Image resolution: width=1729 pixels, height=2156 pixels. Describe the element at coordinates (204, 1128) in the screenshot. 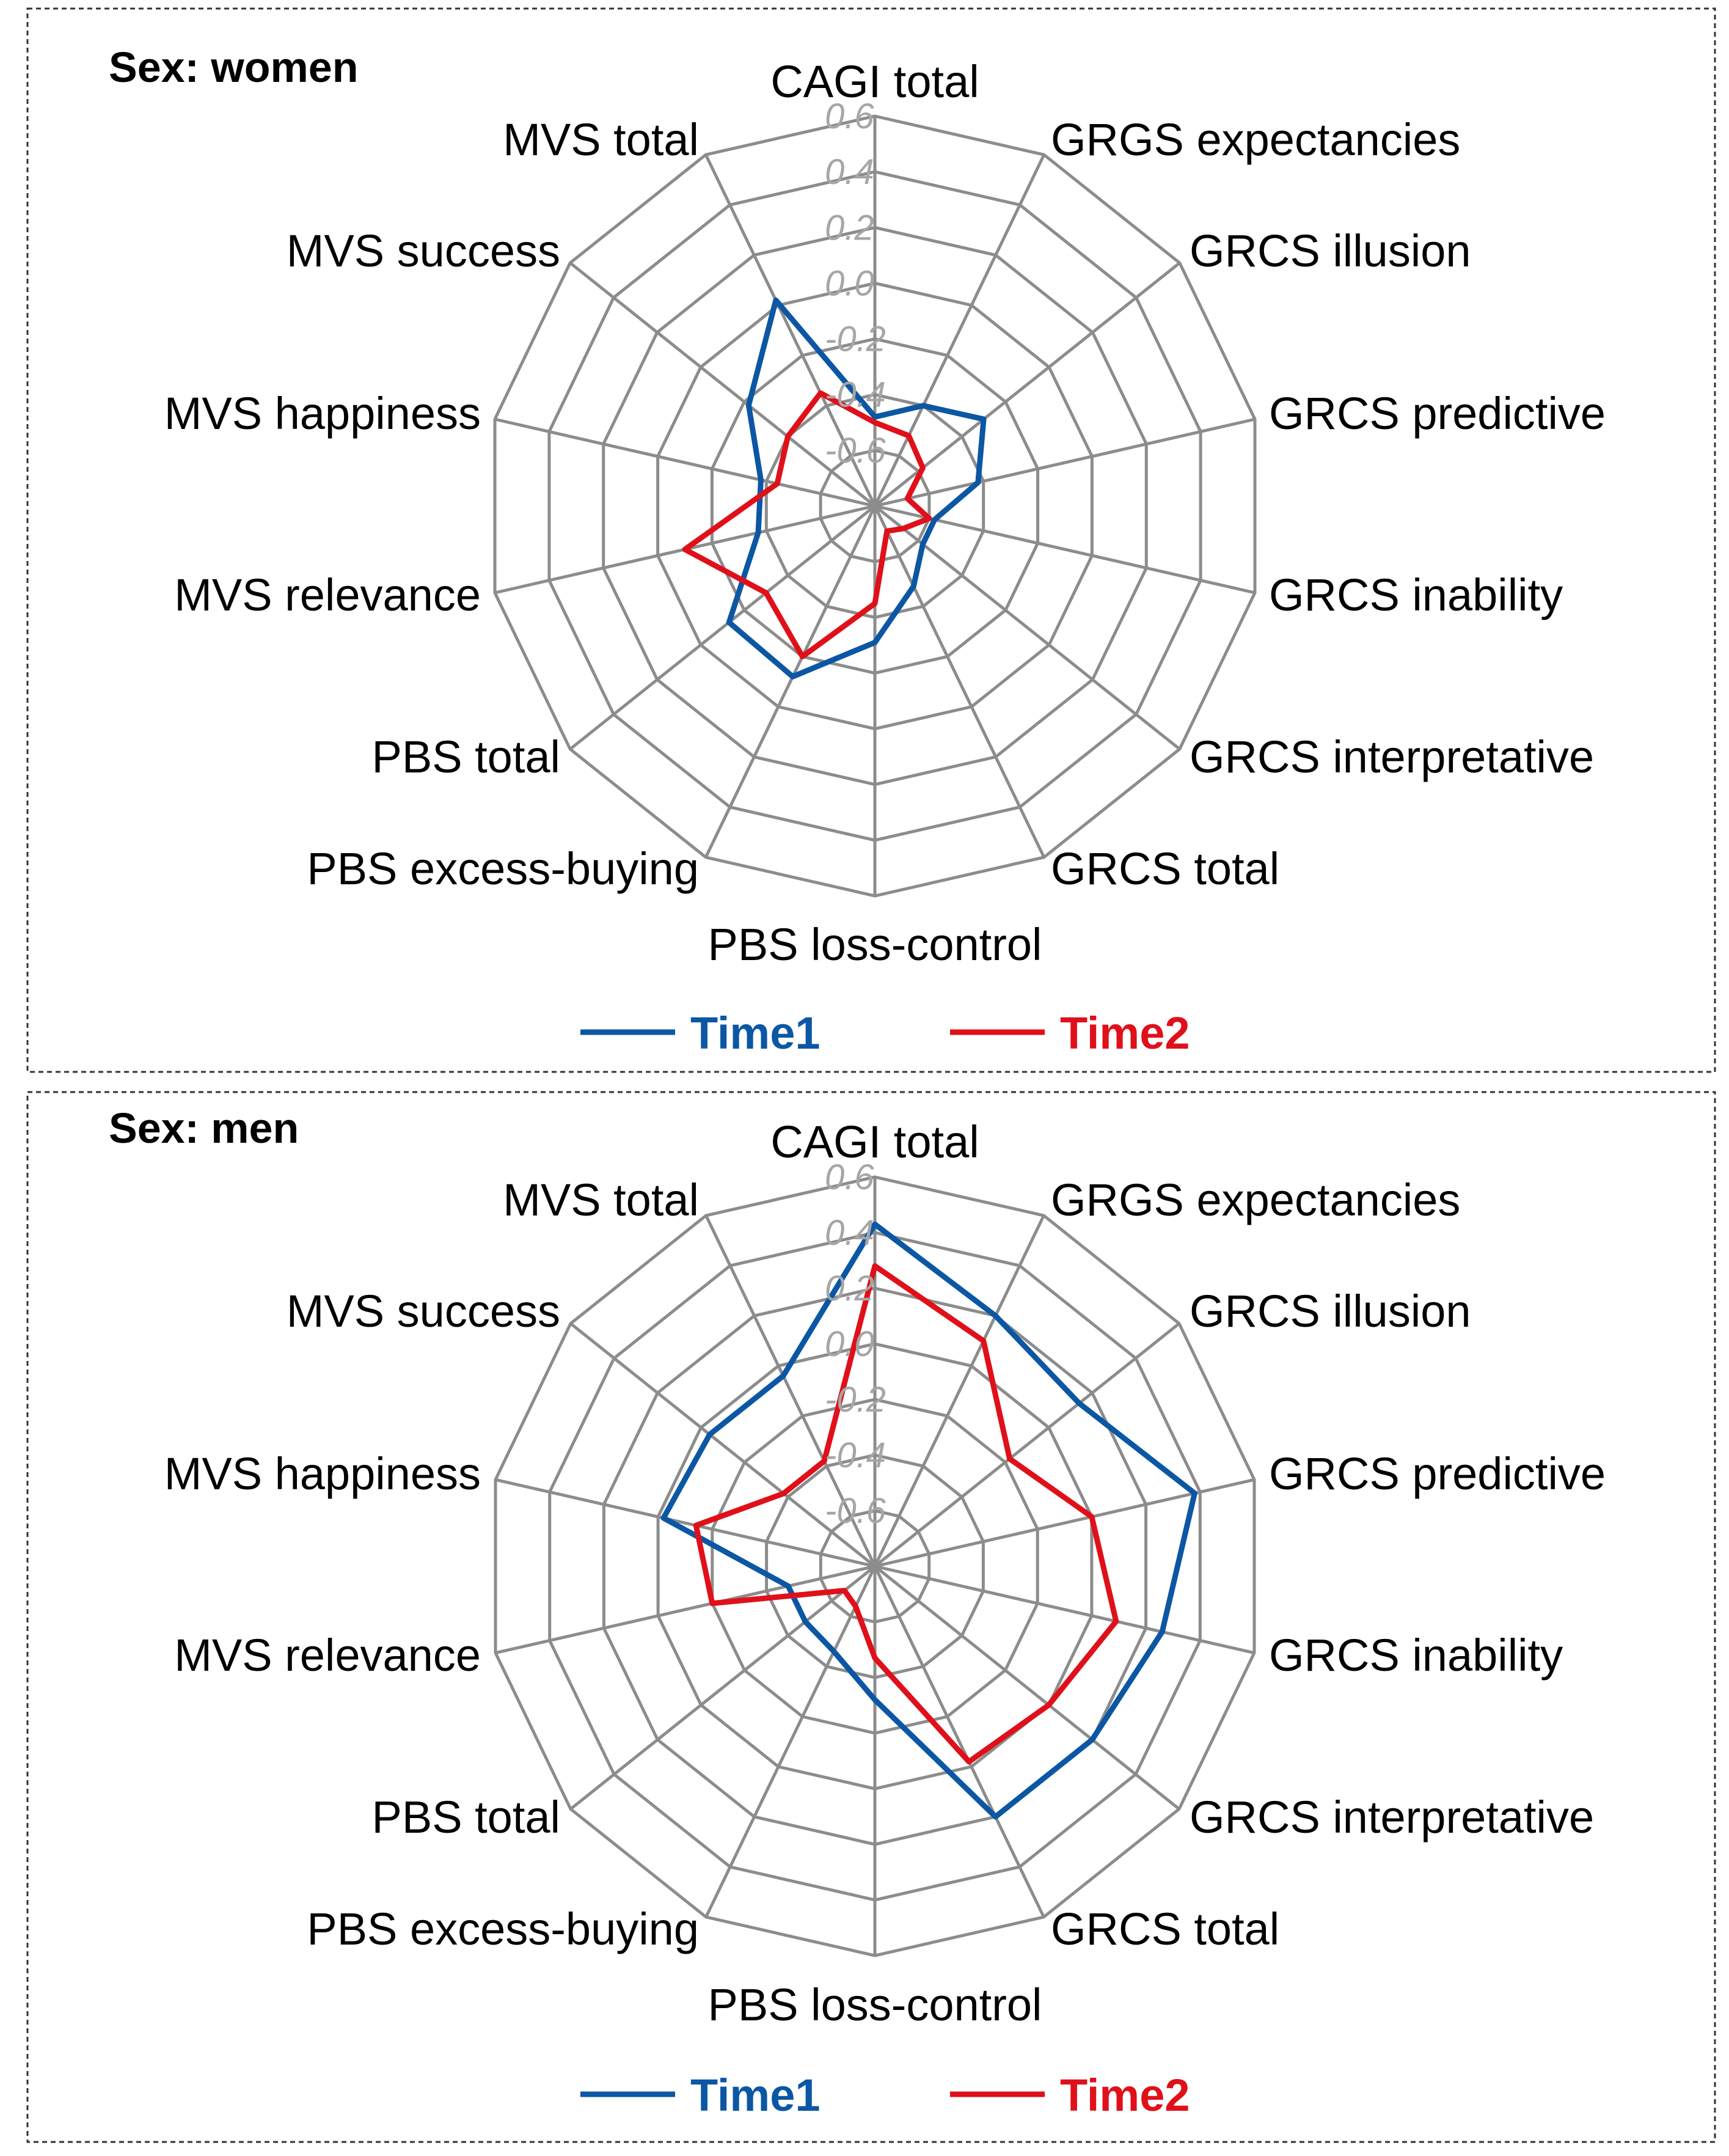

I see `panel-title: Sex: men` at that location.